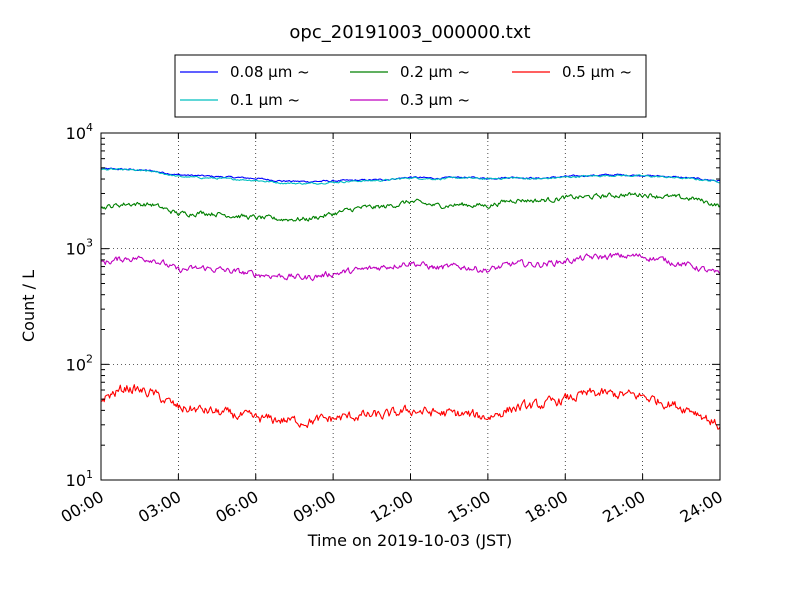 Image resolution: width=800 pixels, height=600 pixels. Describe the element at coordinates (79, 305) in the screenshot. I see `y-tick-labels: 10¹ 10² 10³ 10⁴` at that location.